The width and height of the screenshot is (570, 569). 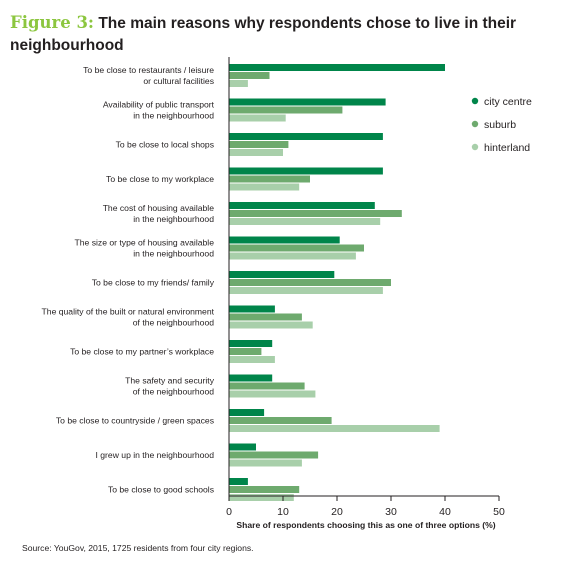 What do you see at coordinates (391, 512) in the screenshot?
I see `x-tick-label: 30` at bounding box center [391, 512].